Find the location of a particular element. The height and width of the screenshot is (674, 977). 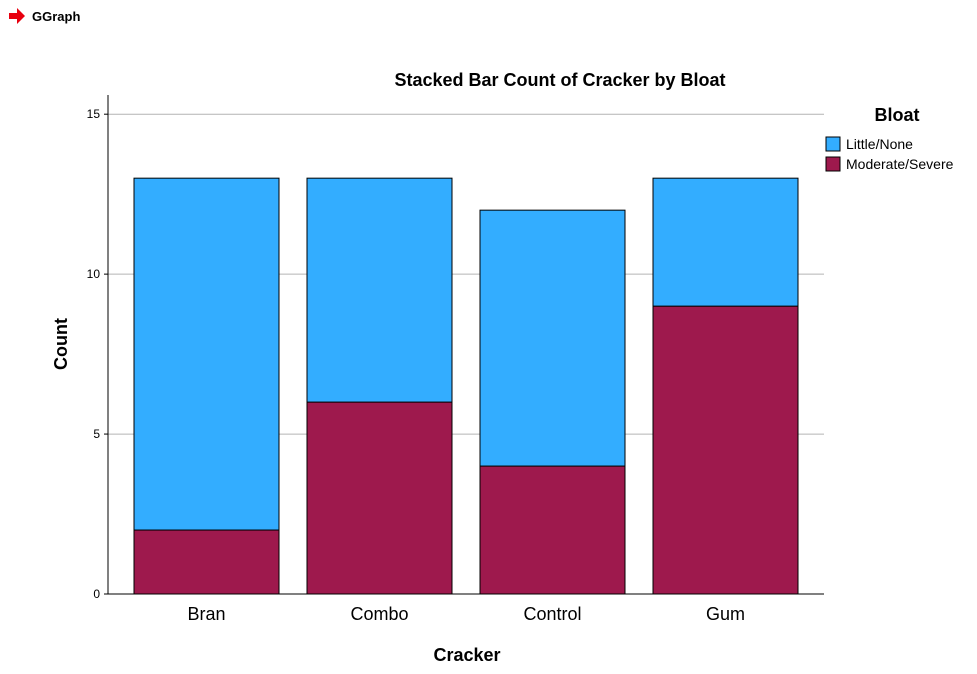

bar-combo-moderate-severe is located at coordinates (379, 498).